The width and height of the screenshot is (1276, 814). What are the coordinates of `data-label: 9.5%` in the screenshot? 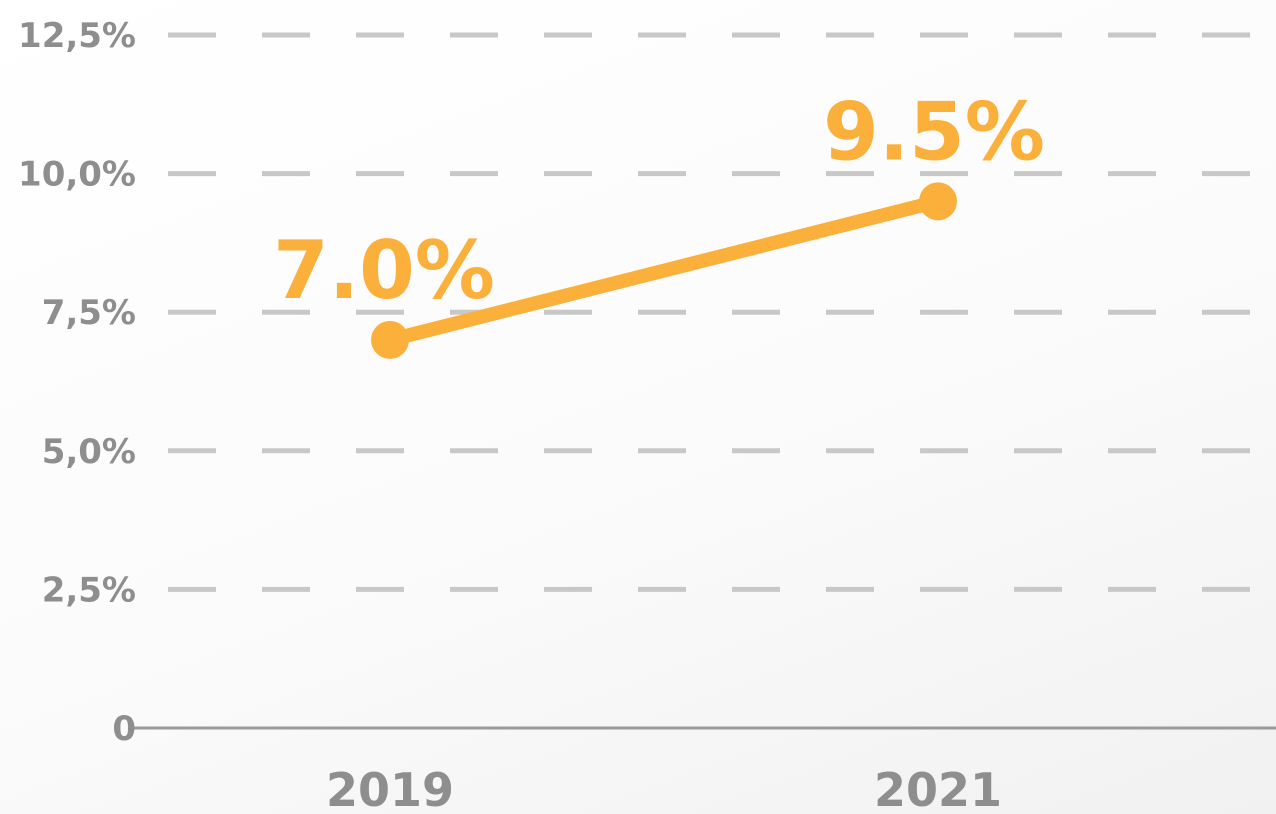 It's located at (934, 131).